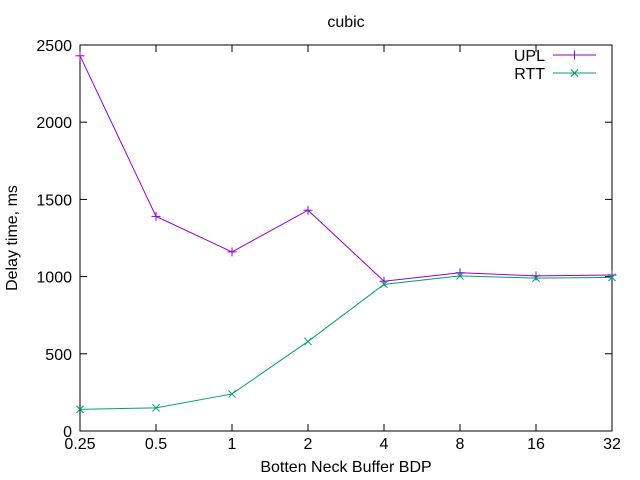  What do you see at coordinates (12, 238) in the screenshot?
I see `y-axis-title: Delay time, ms` at bounding box center [12, 238].